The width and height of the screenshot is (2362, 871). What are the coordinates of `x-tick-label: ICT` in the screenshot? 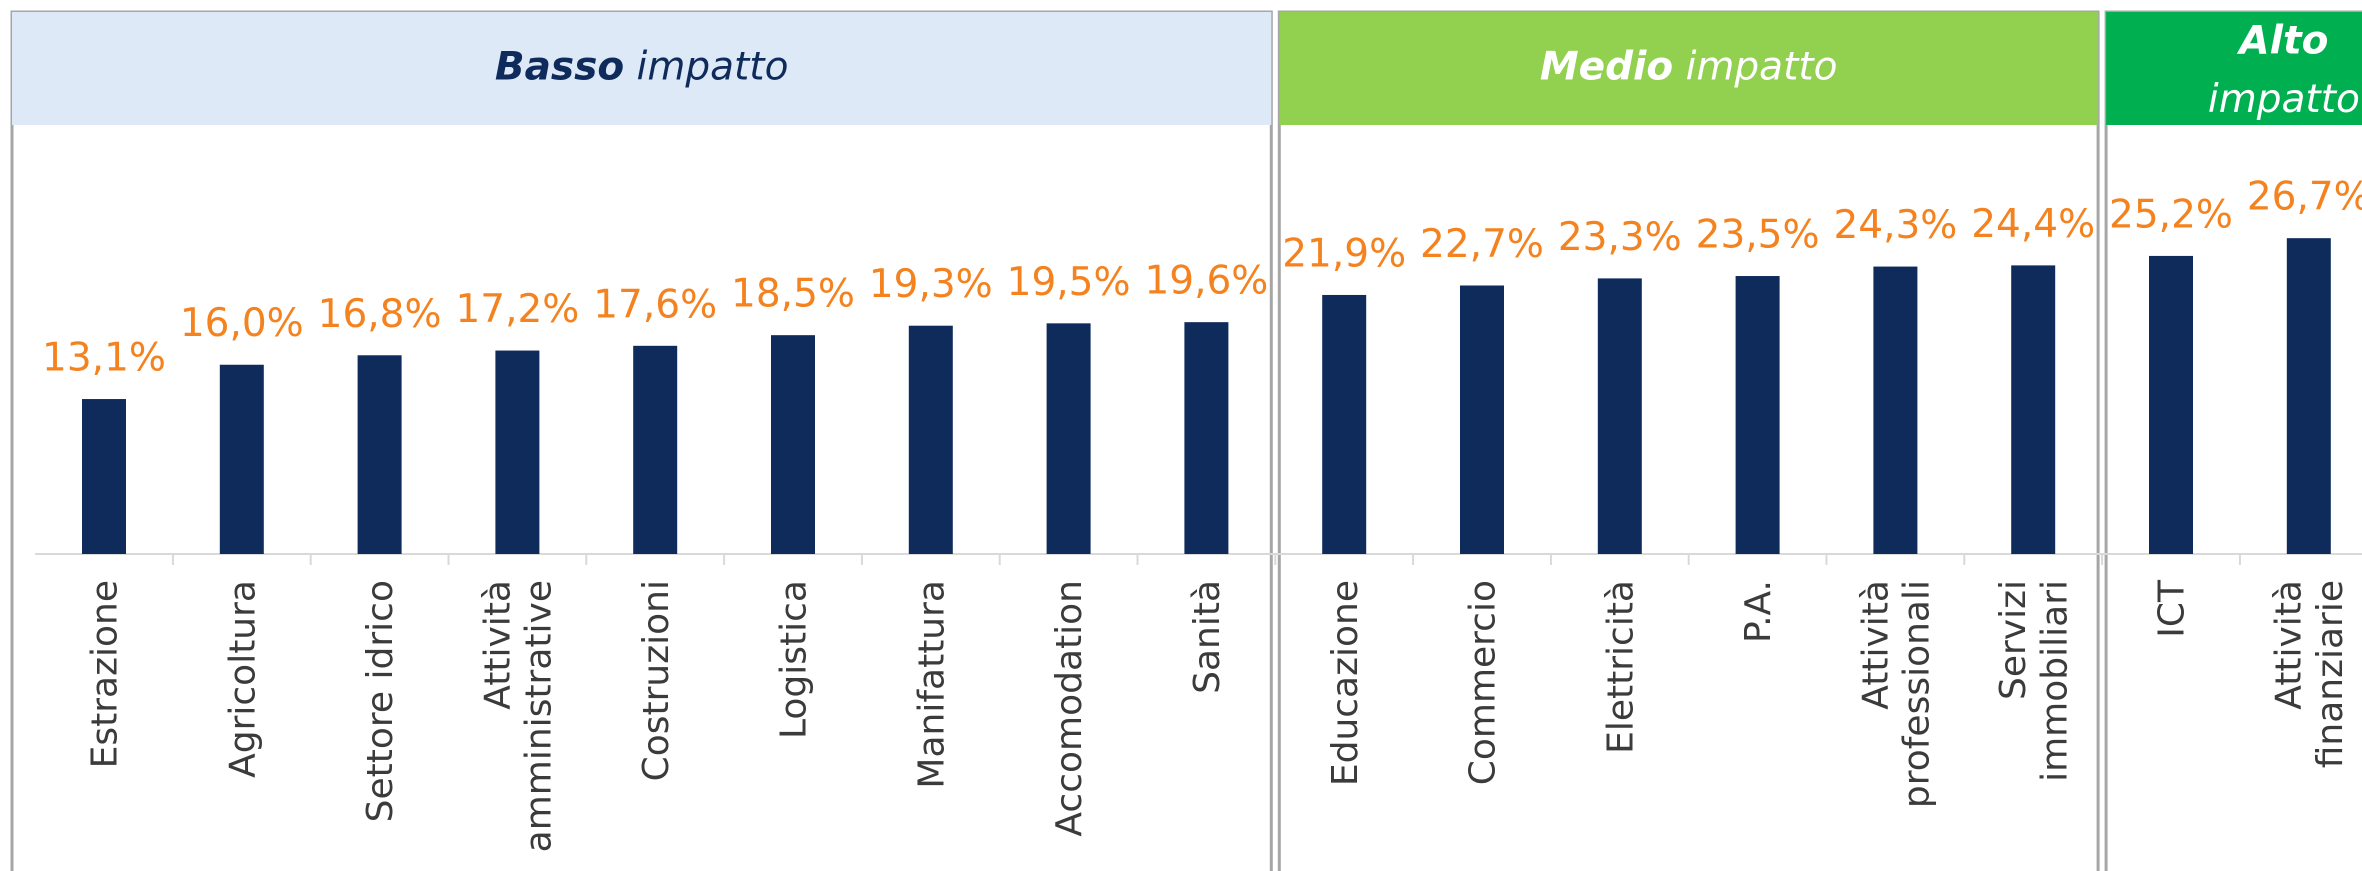 It's located at (2172, 608).